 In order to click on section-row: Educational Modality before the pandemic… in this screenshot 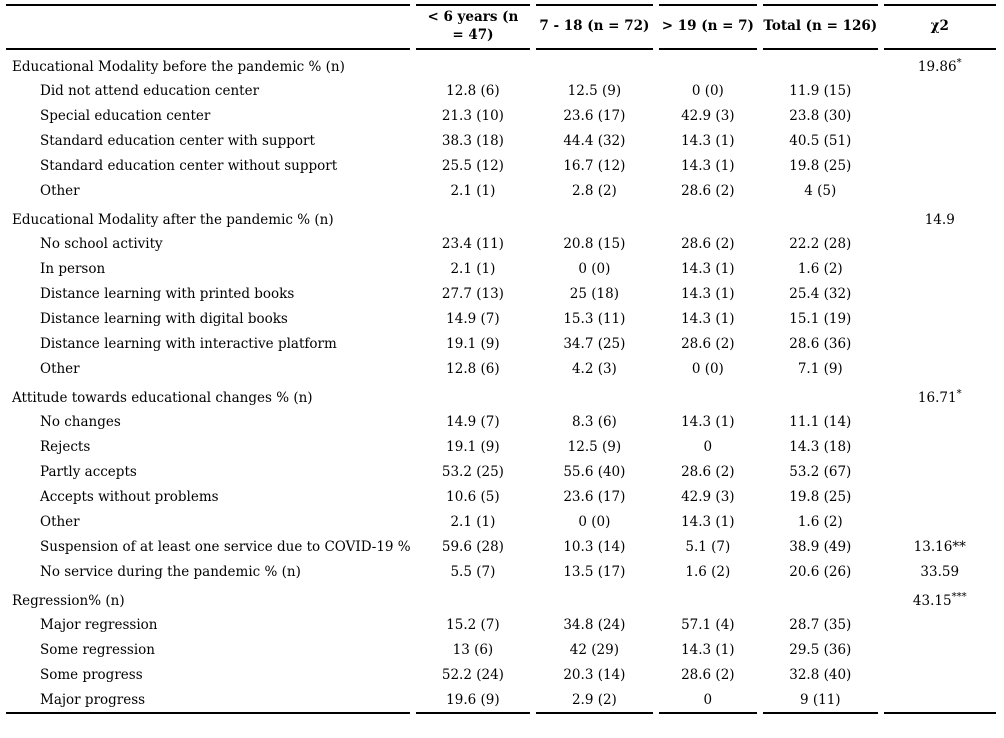, I will do `click(501, 64)`.